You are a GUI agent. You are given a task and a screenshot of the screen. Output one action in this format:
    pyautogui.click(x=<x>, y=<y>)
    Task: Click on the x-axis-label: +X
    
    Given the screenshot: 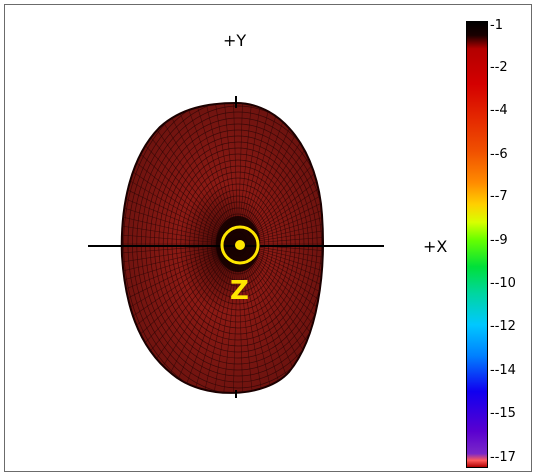 What is the action you would take?
    pyautogui.click(x=435, y=246)
    